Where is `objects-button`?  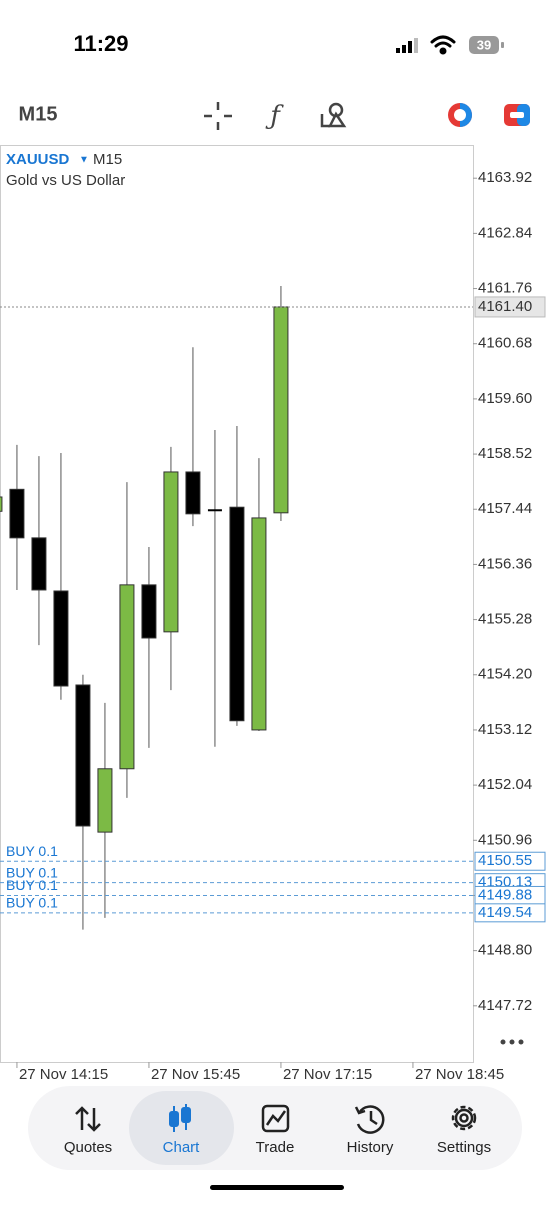 objects-button is located at coordinates (333, 115).